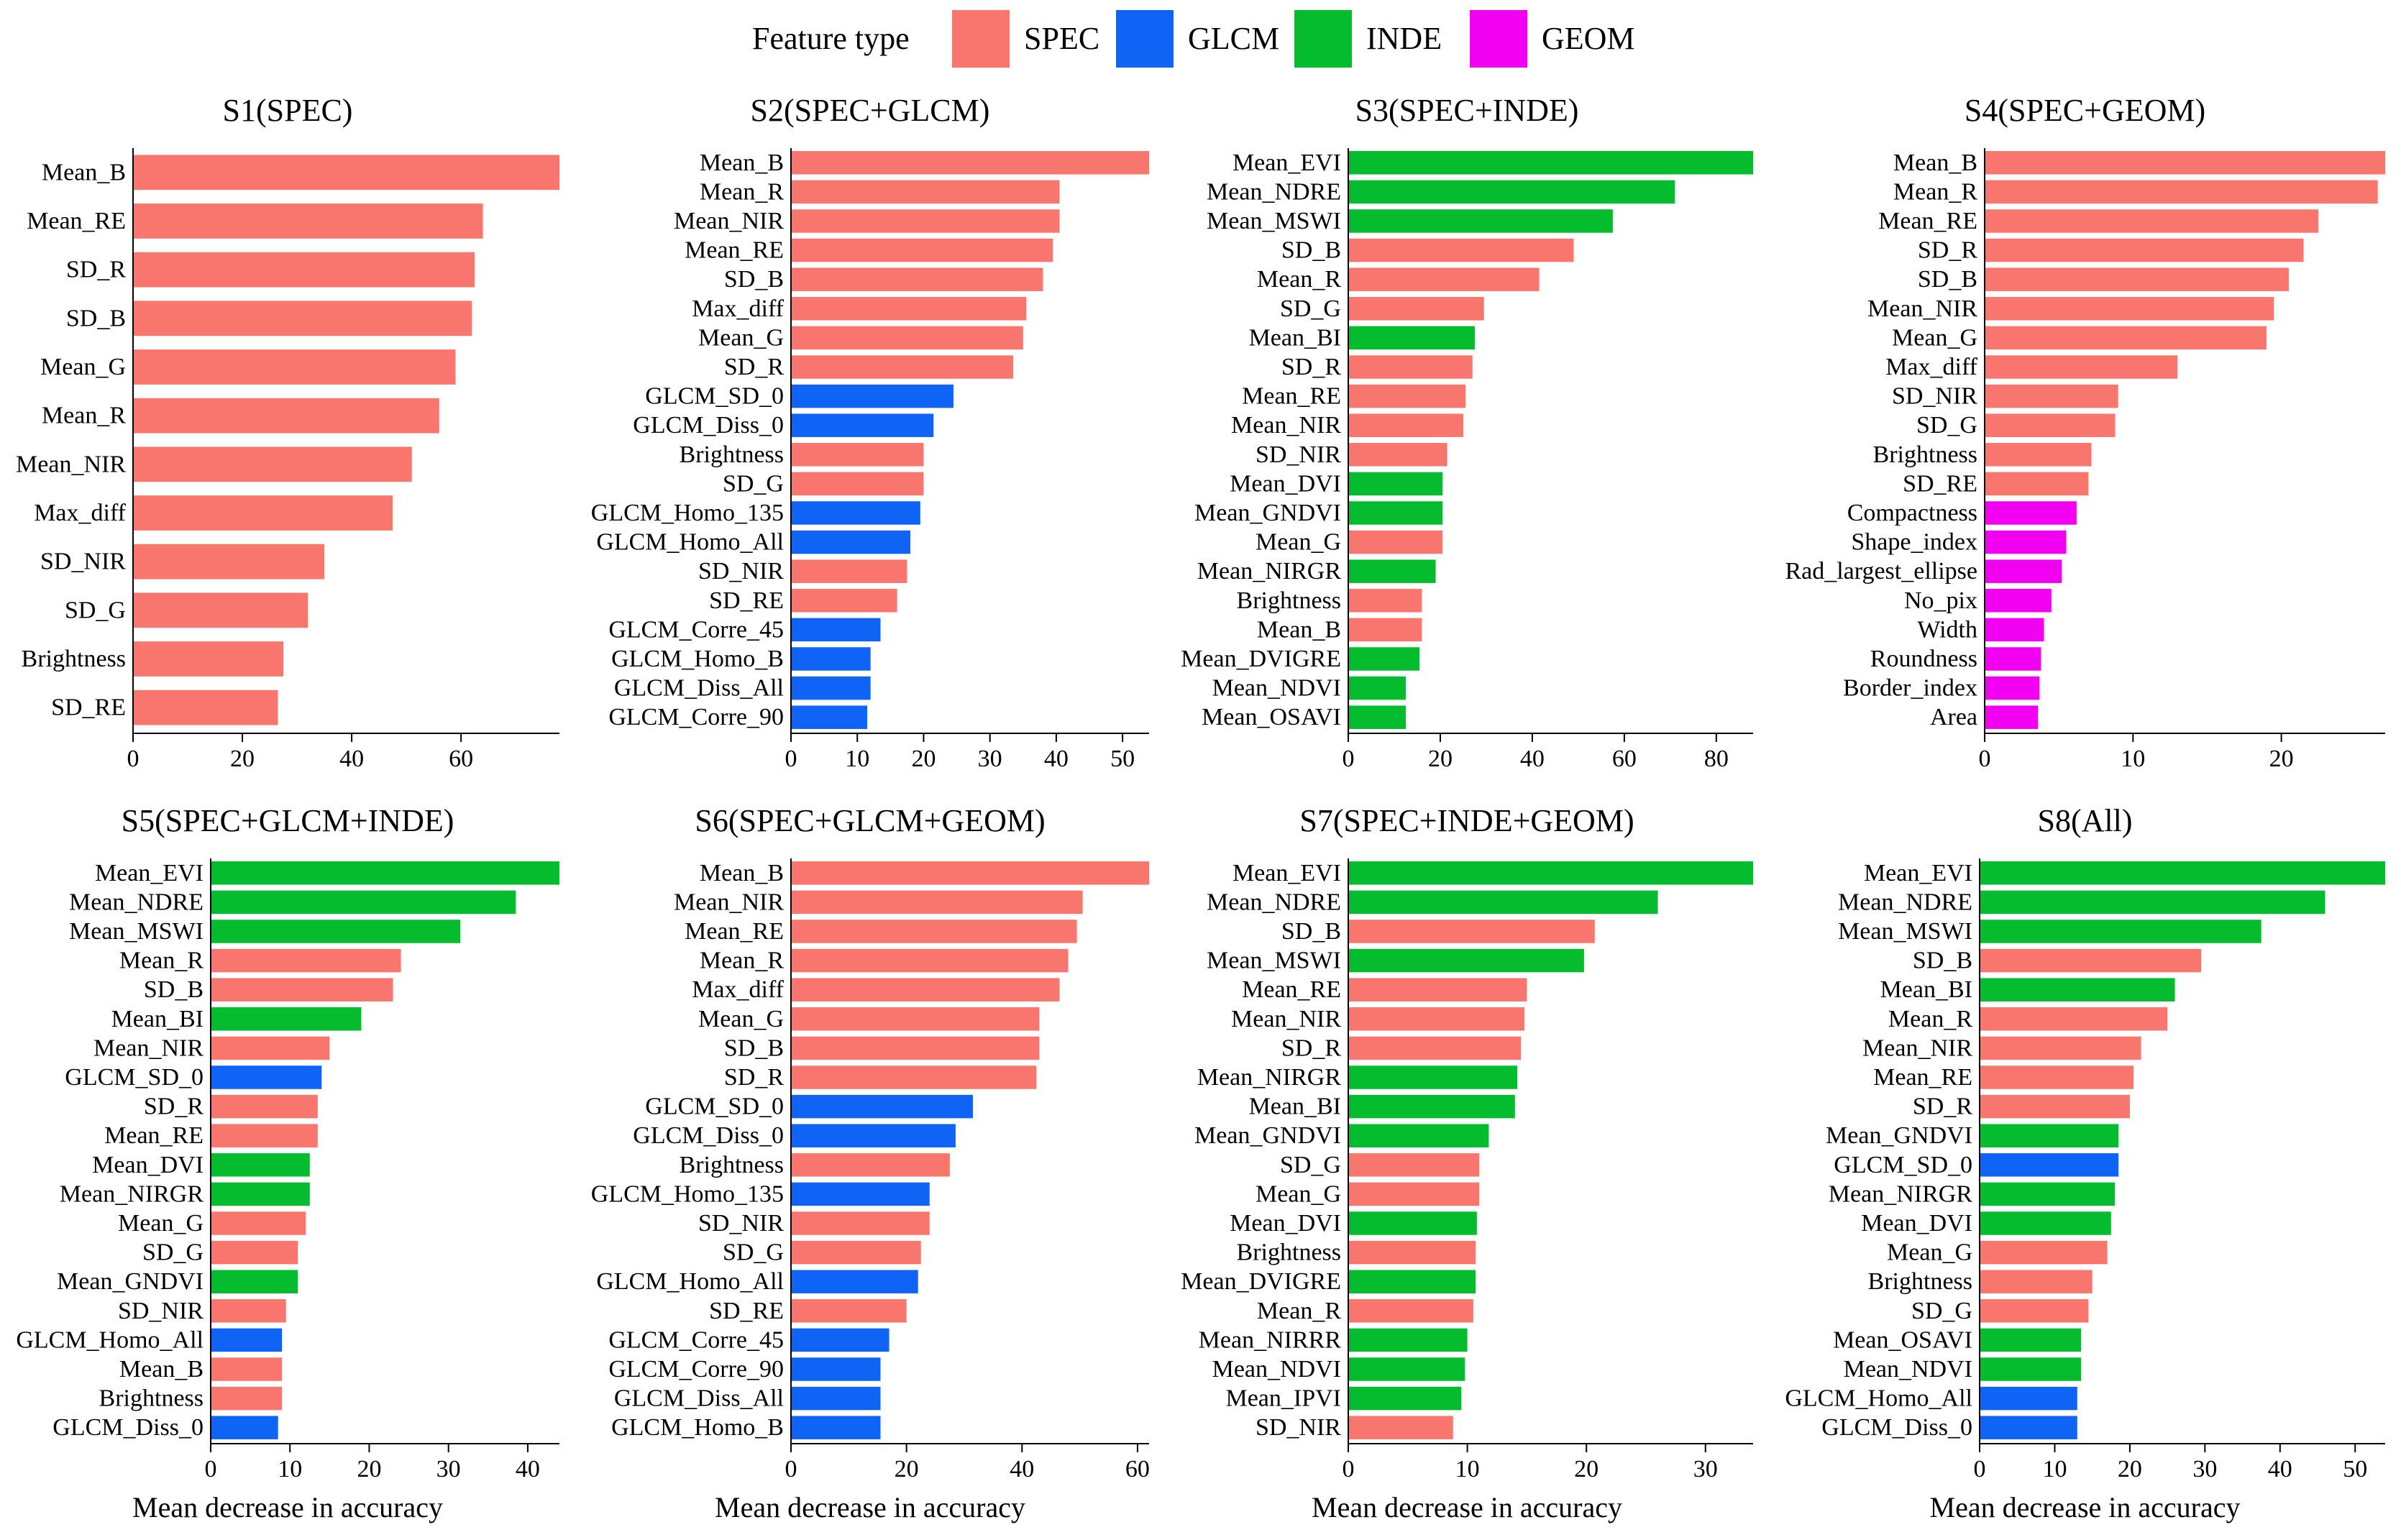 The width and height of the screenshot is (2401, 1540). Describe the element at coordinates (1145, 39) in the screenshot. I see `legend-swatch-glcm` at that location.